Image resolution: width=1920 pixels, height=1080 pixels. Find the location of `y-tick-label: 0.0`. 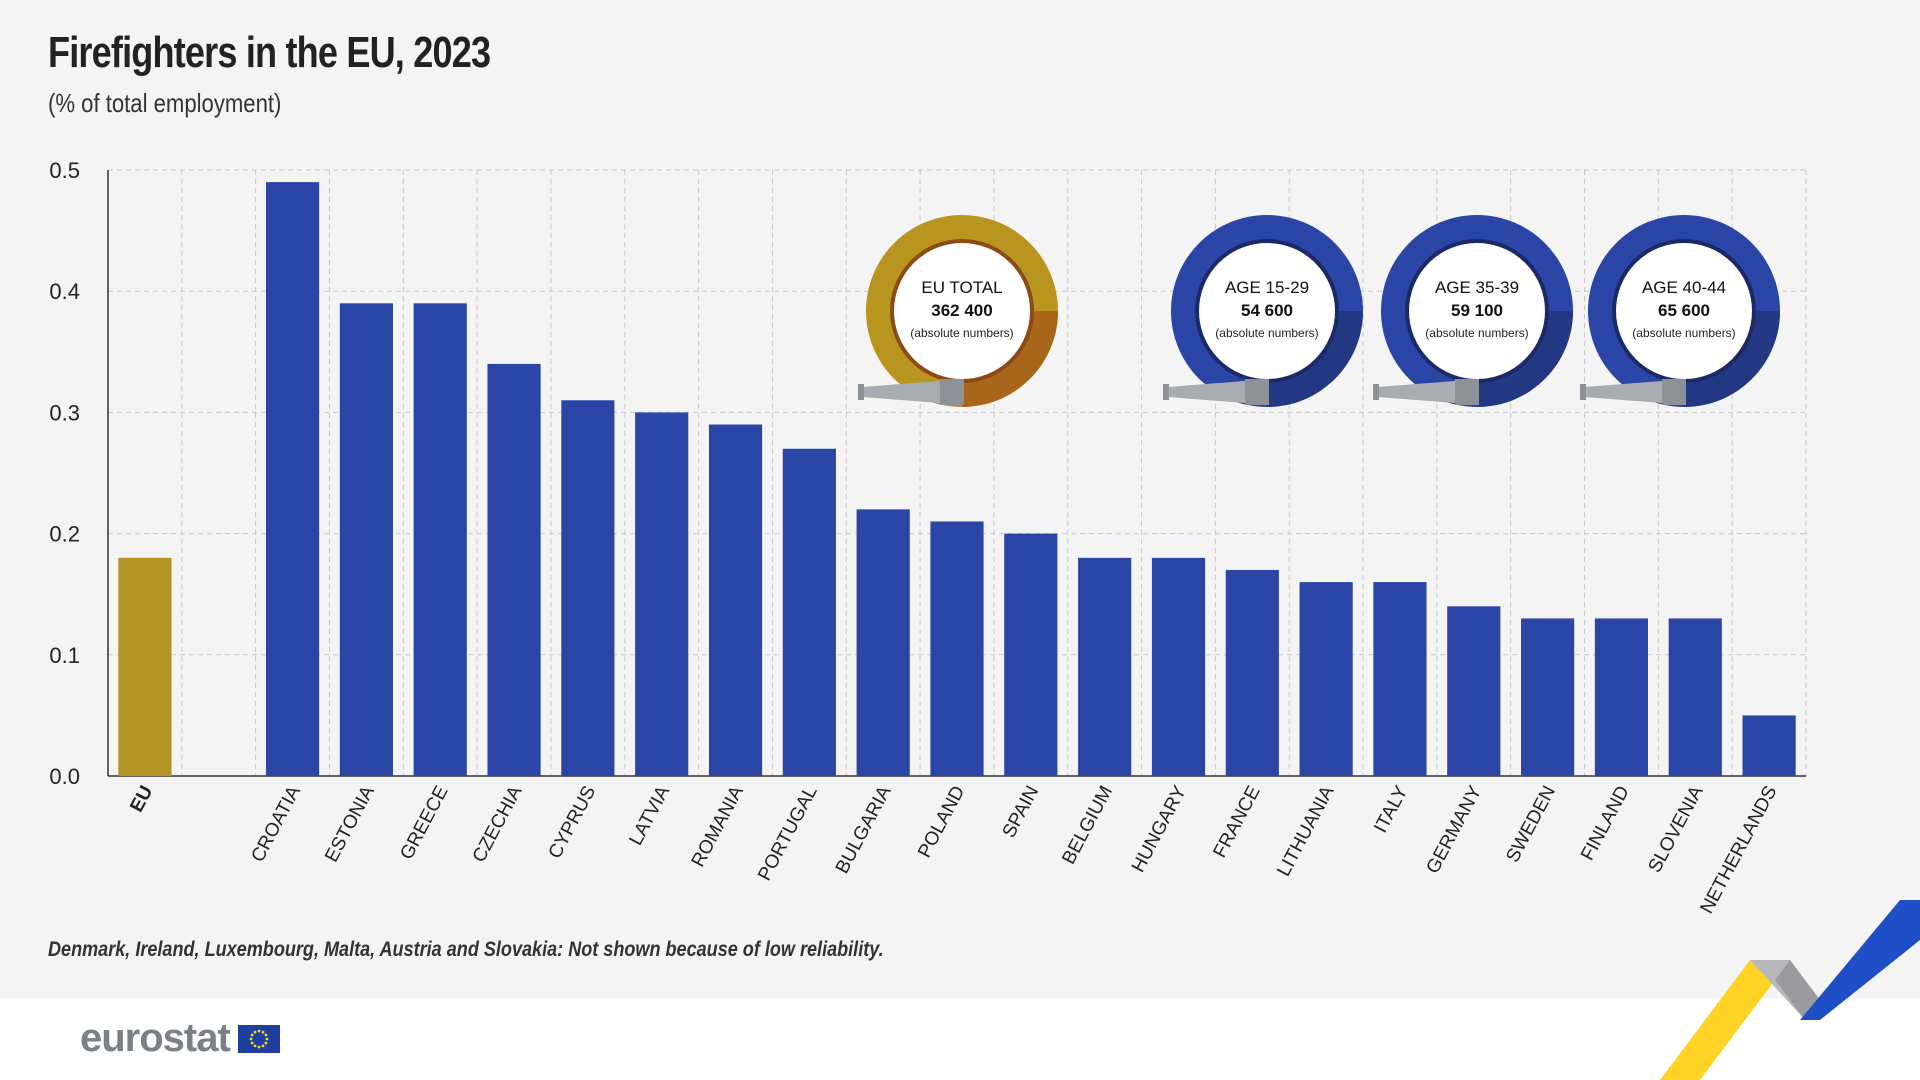

y-tick-label: 0.0 is located at coordinates (64, 776).